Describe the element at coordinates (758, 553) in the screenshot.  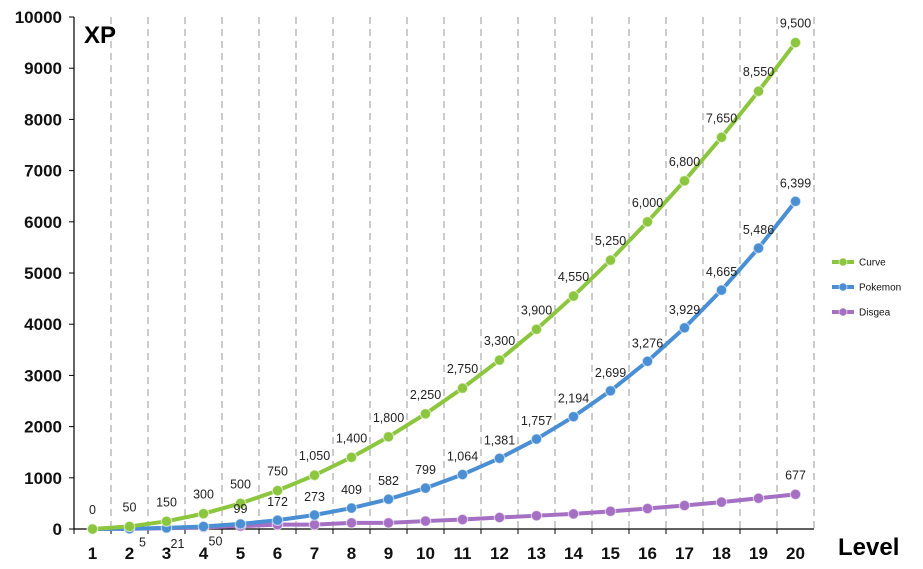
I see `x-tick-label: 19` at that location.